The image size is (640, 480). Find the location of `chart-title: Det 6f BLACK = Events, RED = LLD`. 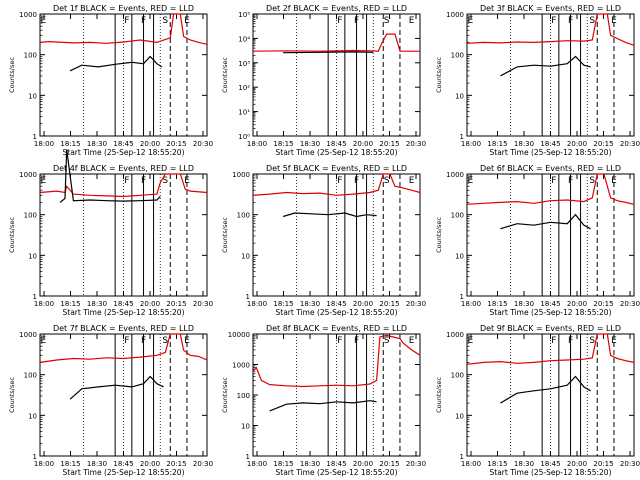

chart-title: Det 6f BLACK = Events, RED = LLD is located at coordinates (550, 168).